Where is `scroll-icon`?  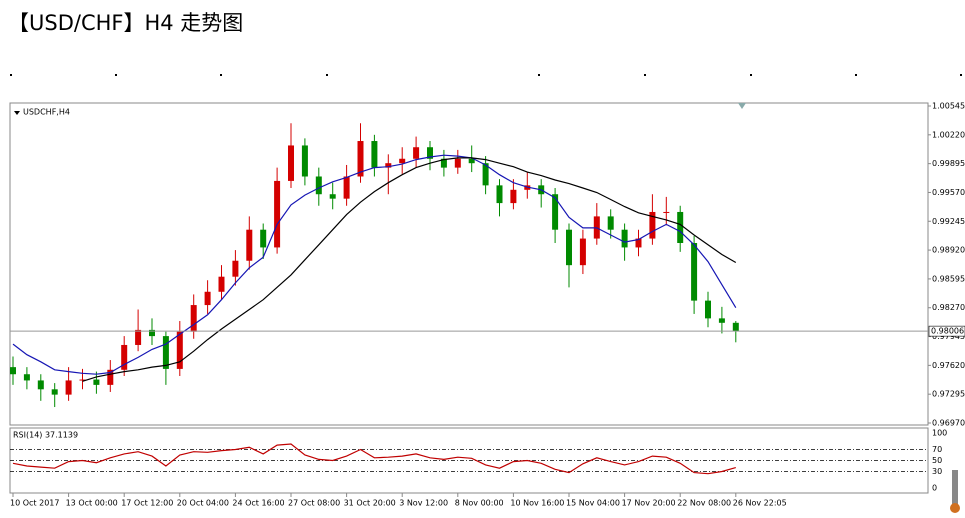
scroll-icon is located at coordinates (955, 491).